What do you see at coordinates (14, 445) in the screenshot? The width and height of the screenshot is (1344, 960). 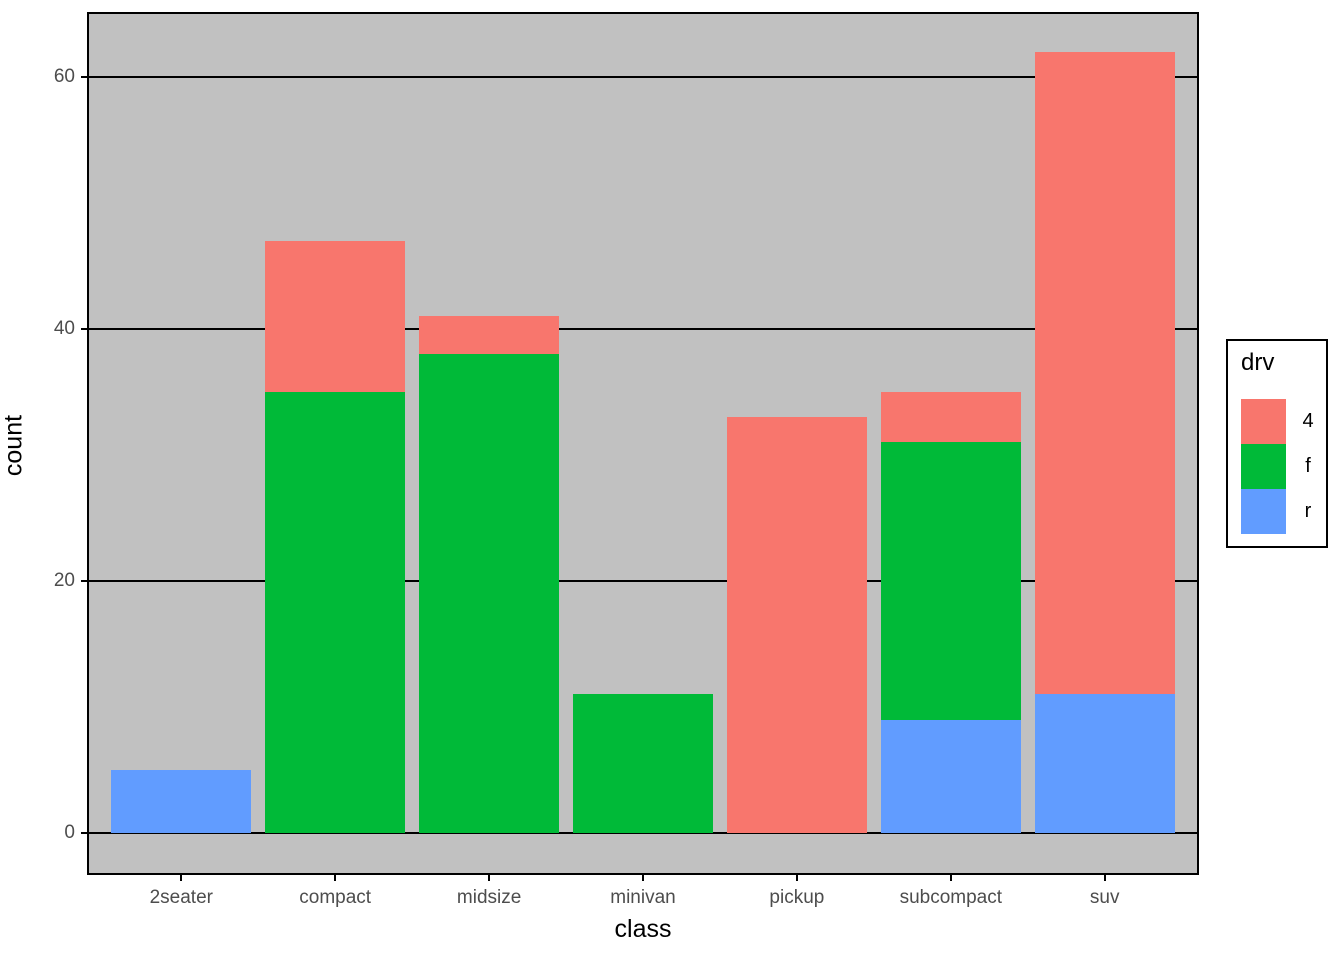 I see `y-axis-title: count` at bounding box center [14, 445].